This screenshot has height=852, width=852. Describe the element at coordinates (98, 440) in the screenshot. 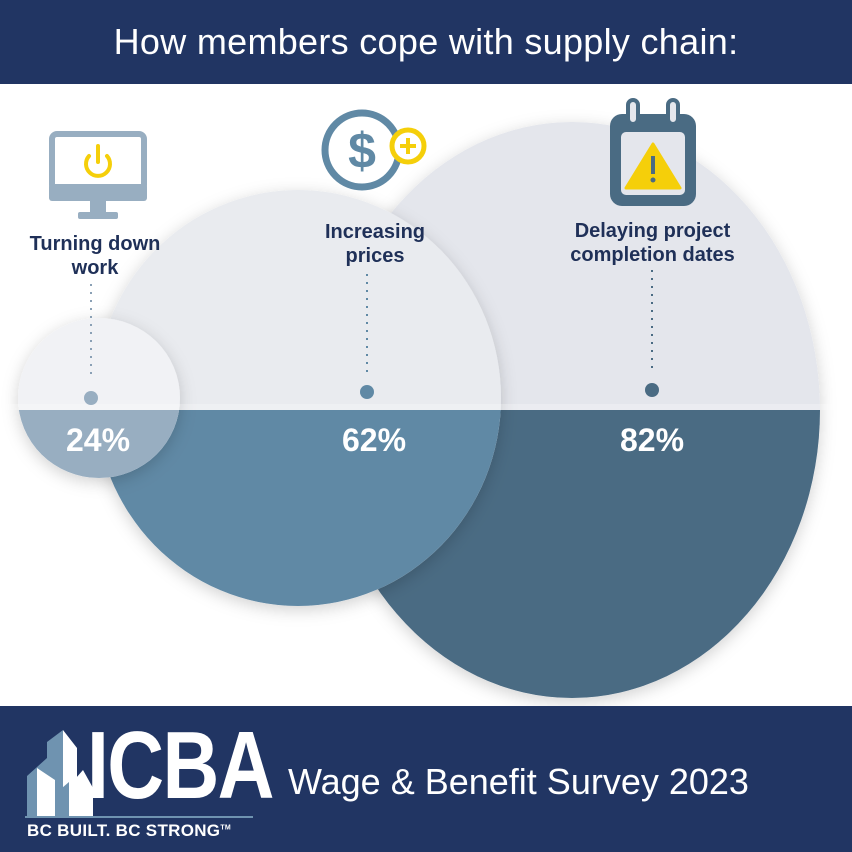

I see `value-24: 24%` at that location.